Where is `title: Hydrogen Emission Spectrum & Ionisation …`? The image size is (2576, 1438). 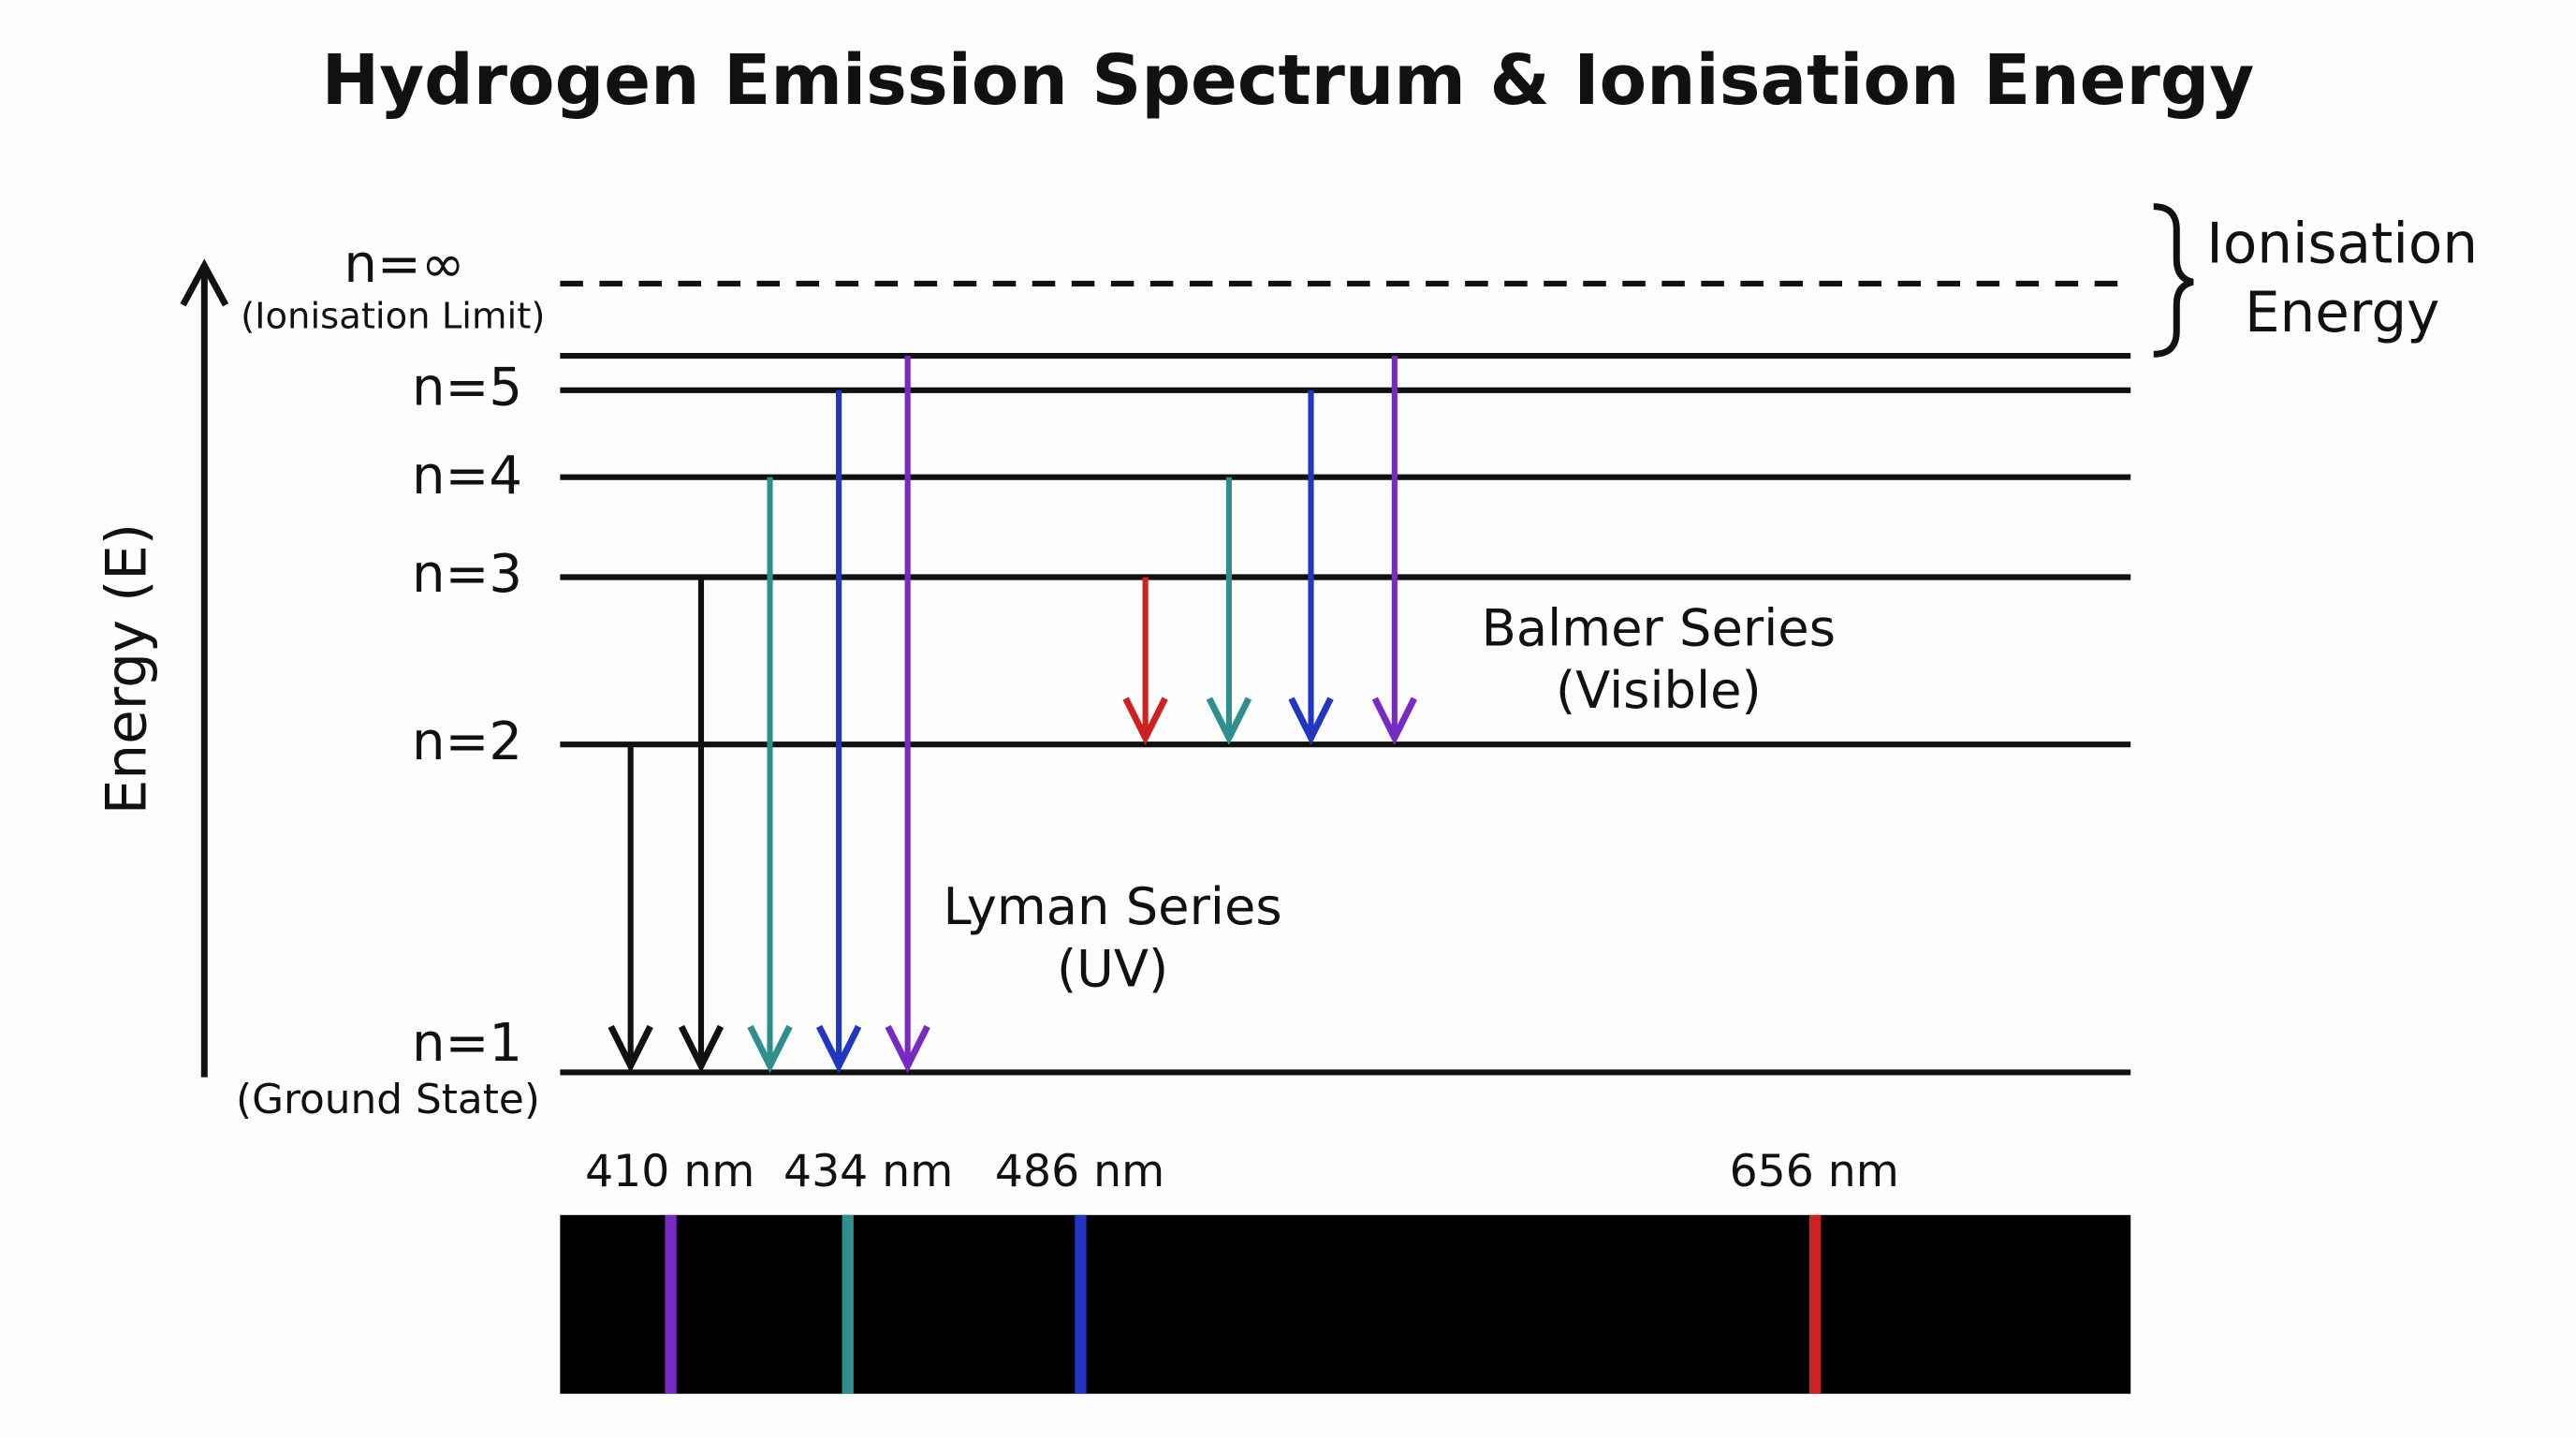
title: Hydrogen Emission Spectrum & Ionisation … is located at coordinates (1288, 81).